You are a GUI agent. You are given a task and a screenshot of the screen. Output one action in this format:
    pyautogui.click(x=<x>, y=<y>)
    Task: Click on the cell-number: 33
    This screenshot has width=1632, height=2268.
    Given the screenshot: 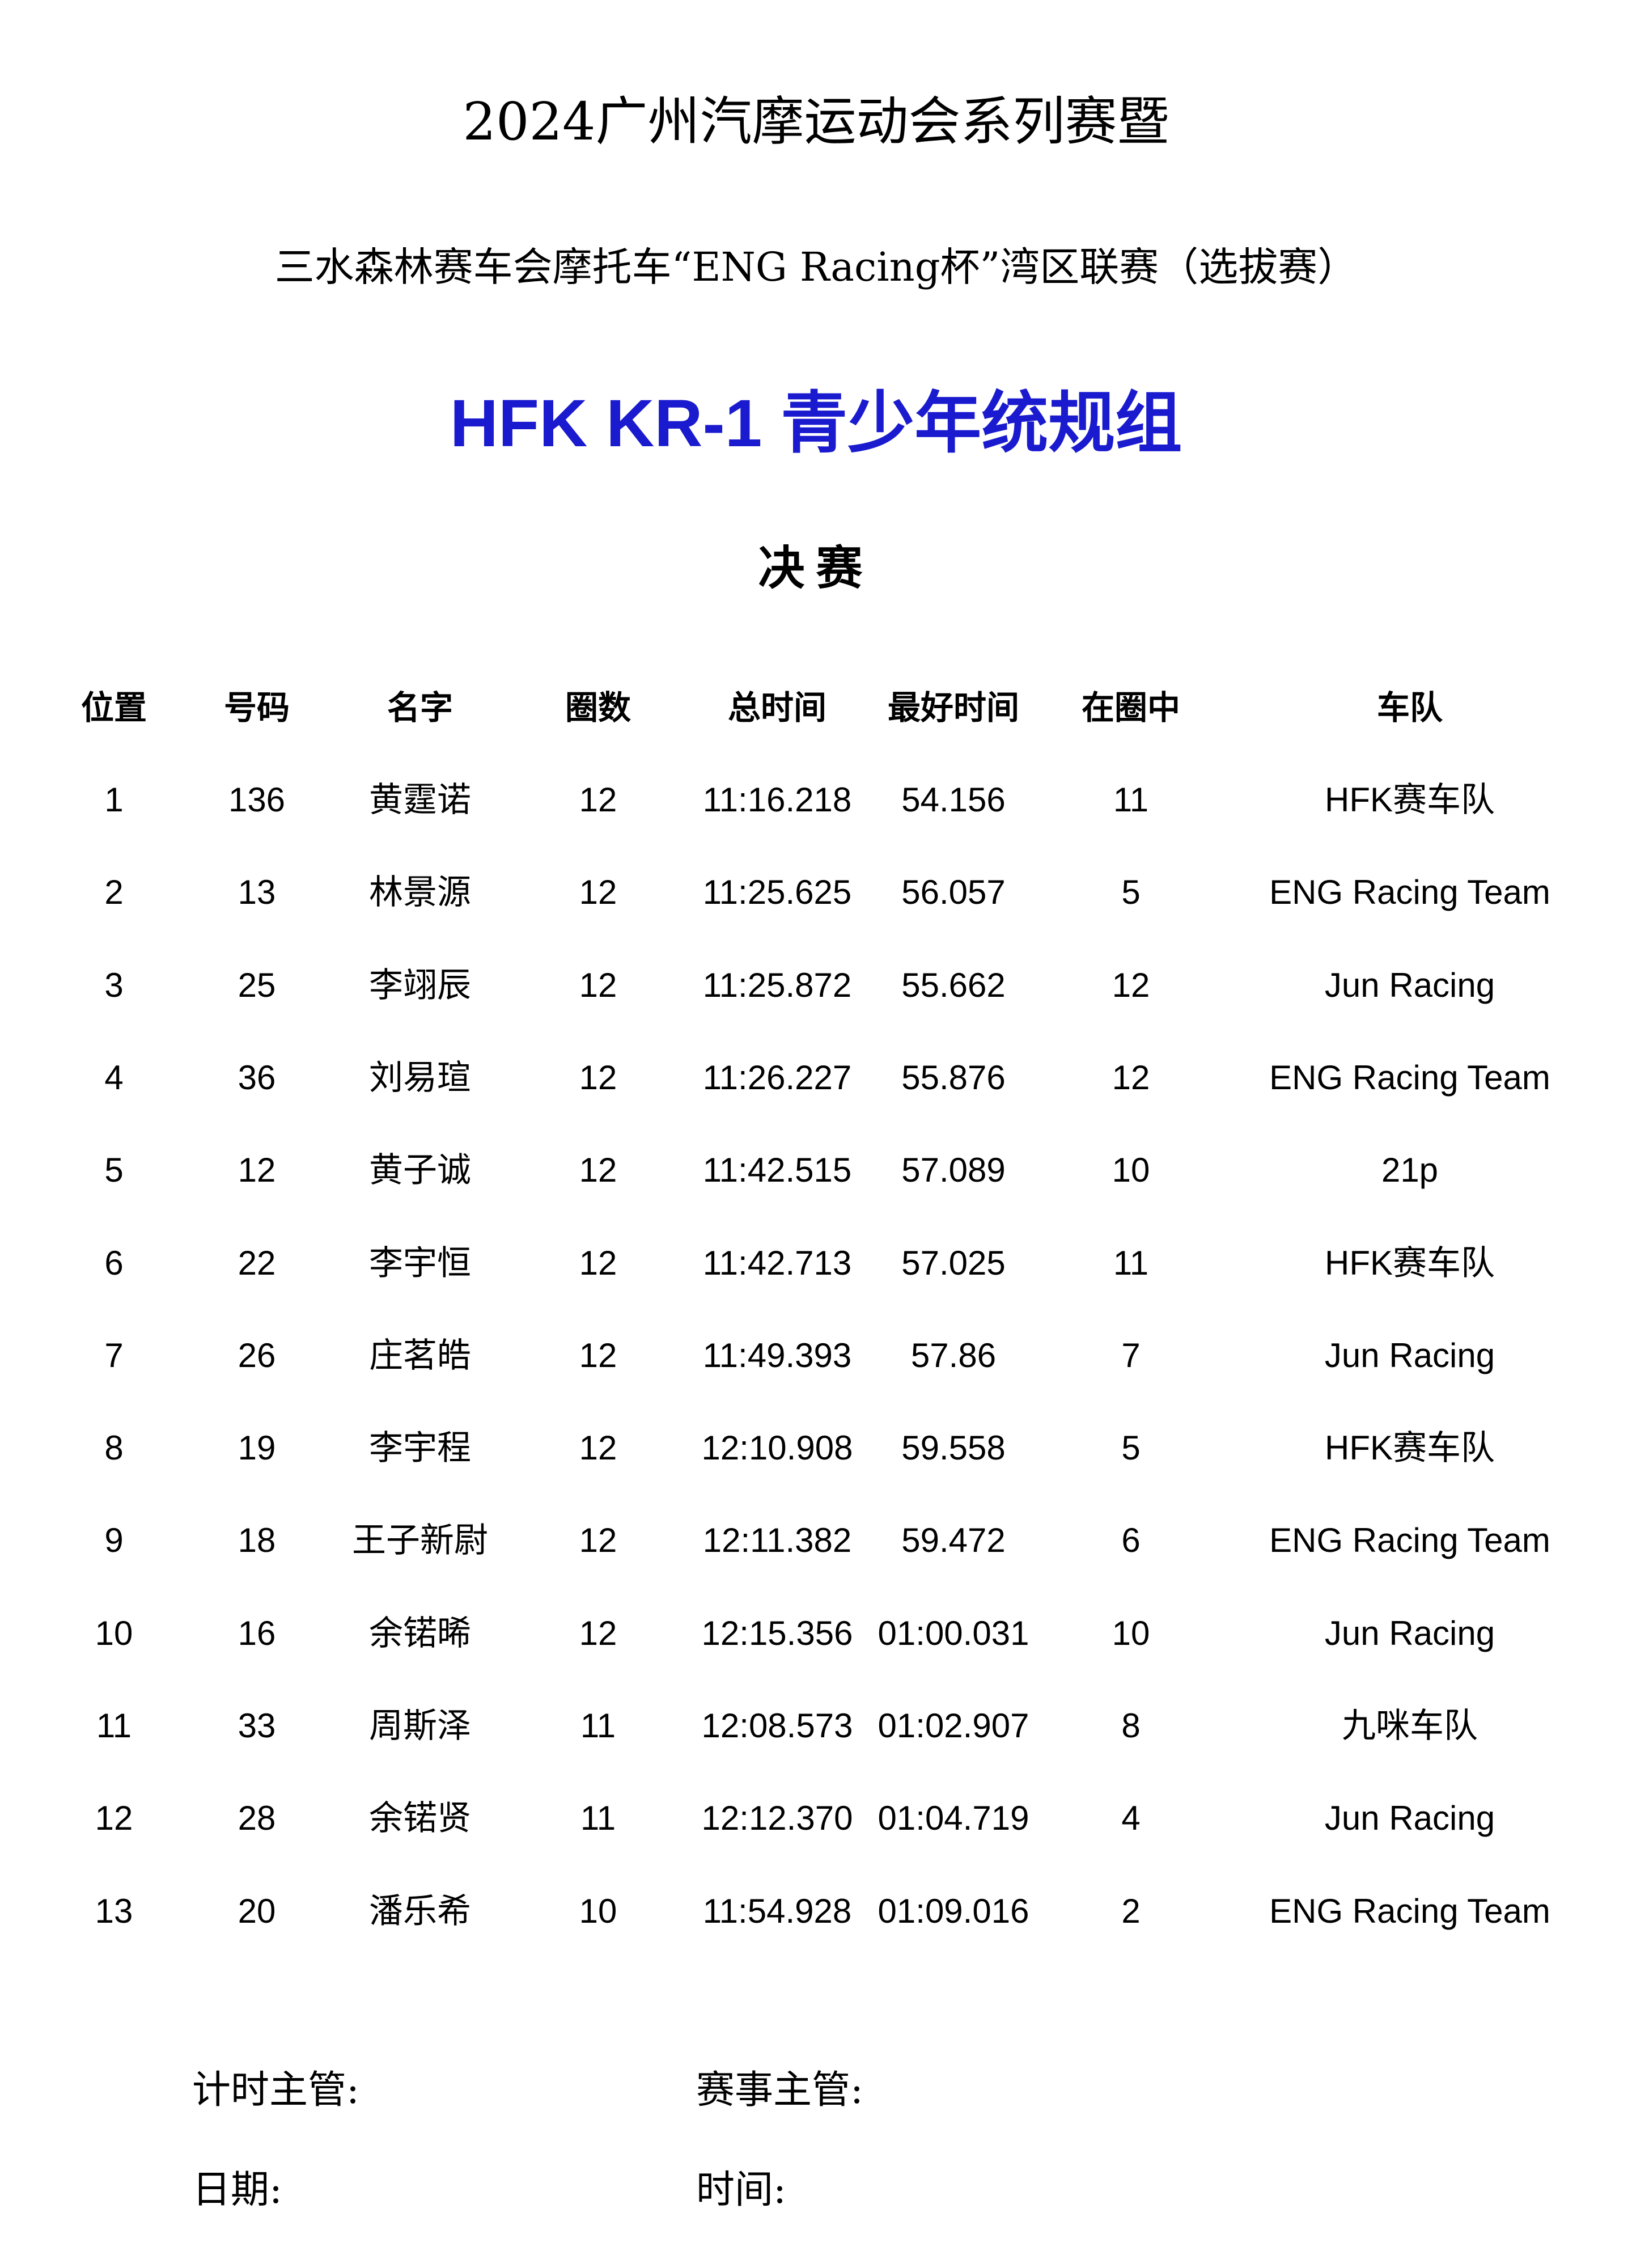 What is the action you would take?
    pyautogui.click(x=257, y=1726)
    